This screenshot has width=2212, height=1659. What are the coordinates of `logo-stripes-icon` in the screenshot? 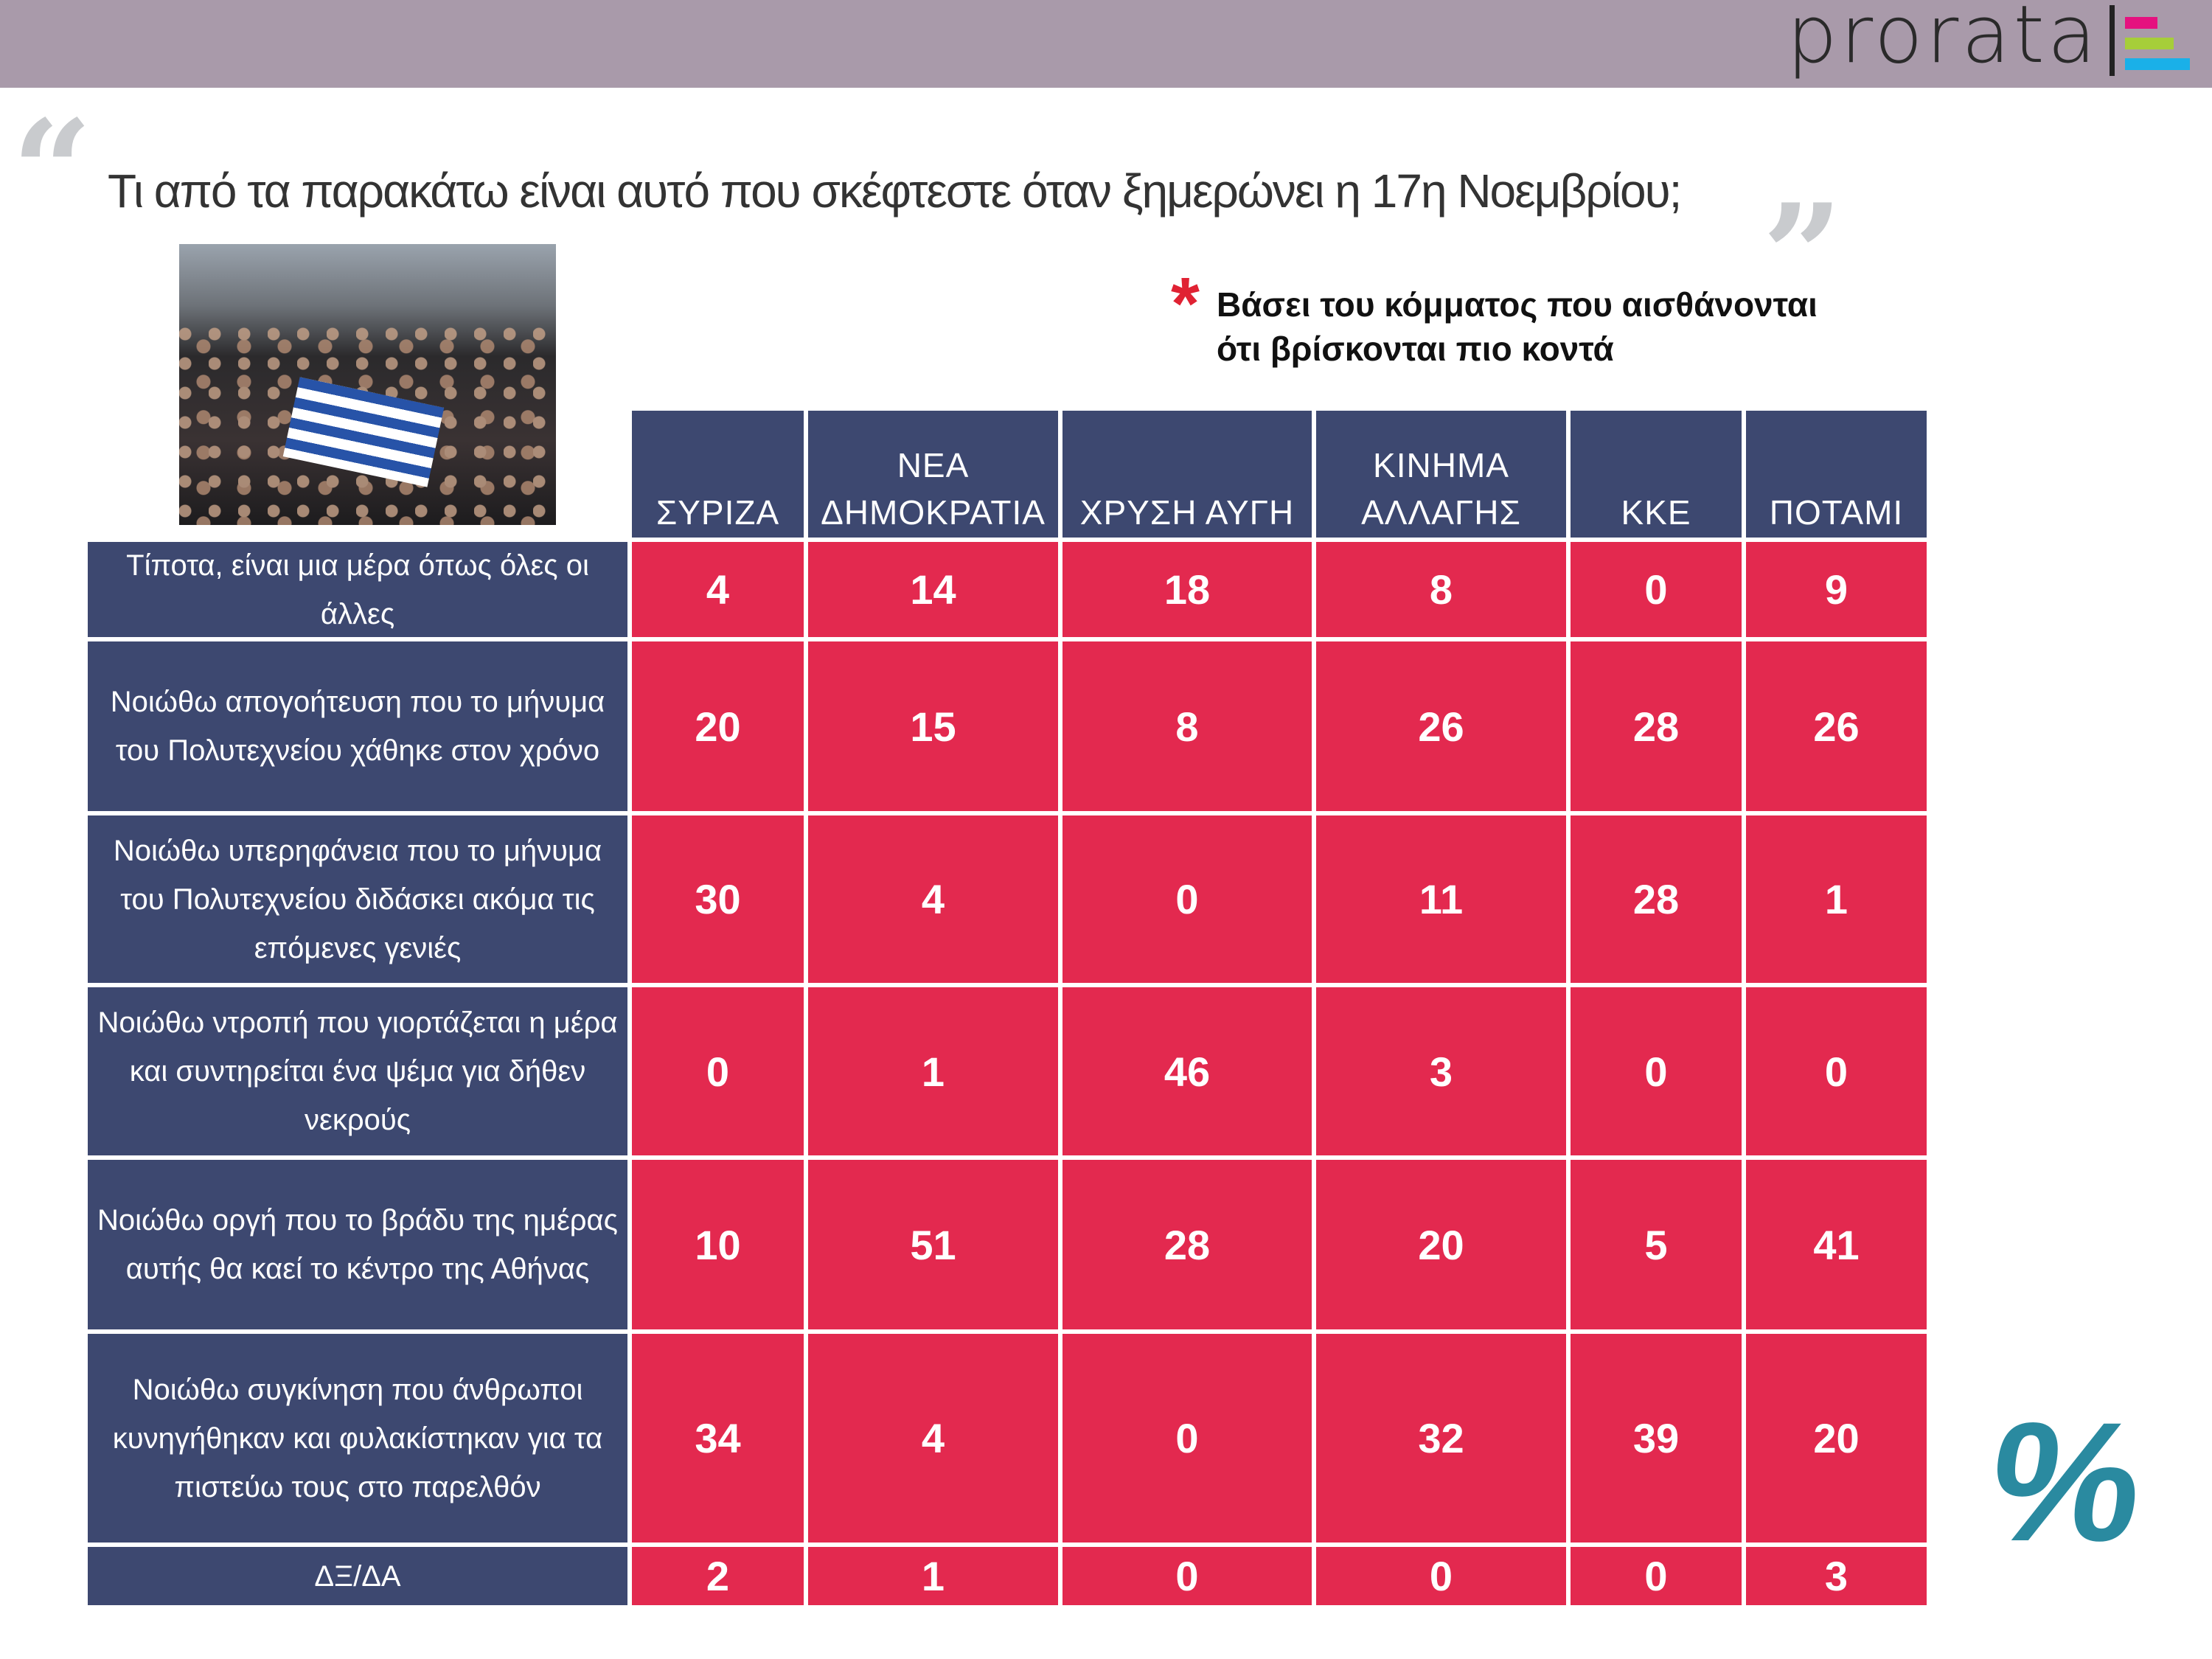 It's located at (2157, 43).